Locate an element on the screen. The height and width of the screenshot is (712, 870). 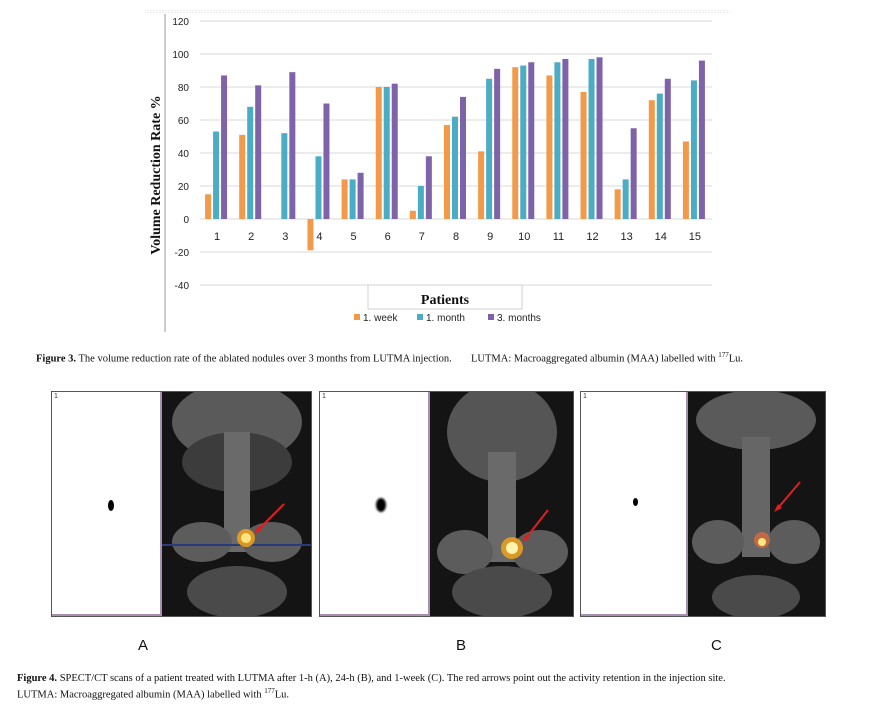
x-tick-label: 1 is located at coordinates (217, 237).